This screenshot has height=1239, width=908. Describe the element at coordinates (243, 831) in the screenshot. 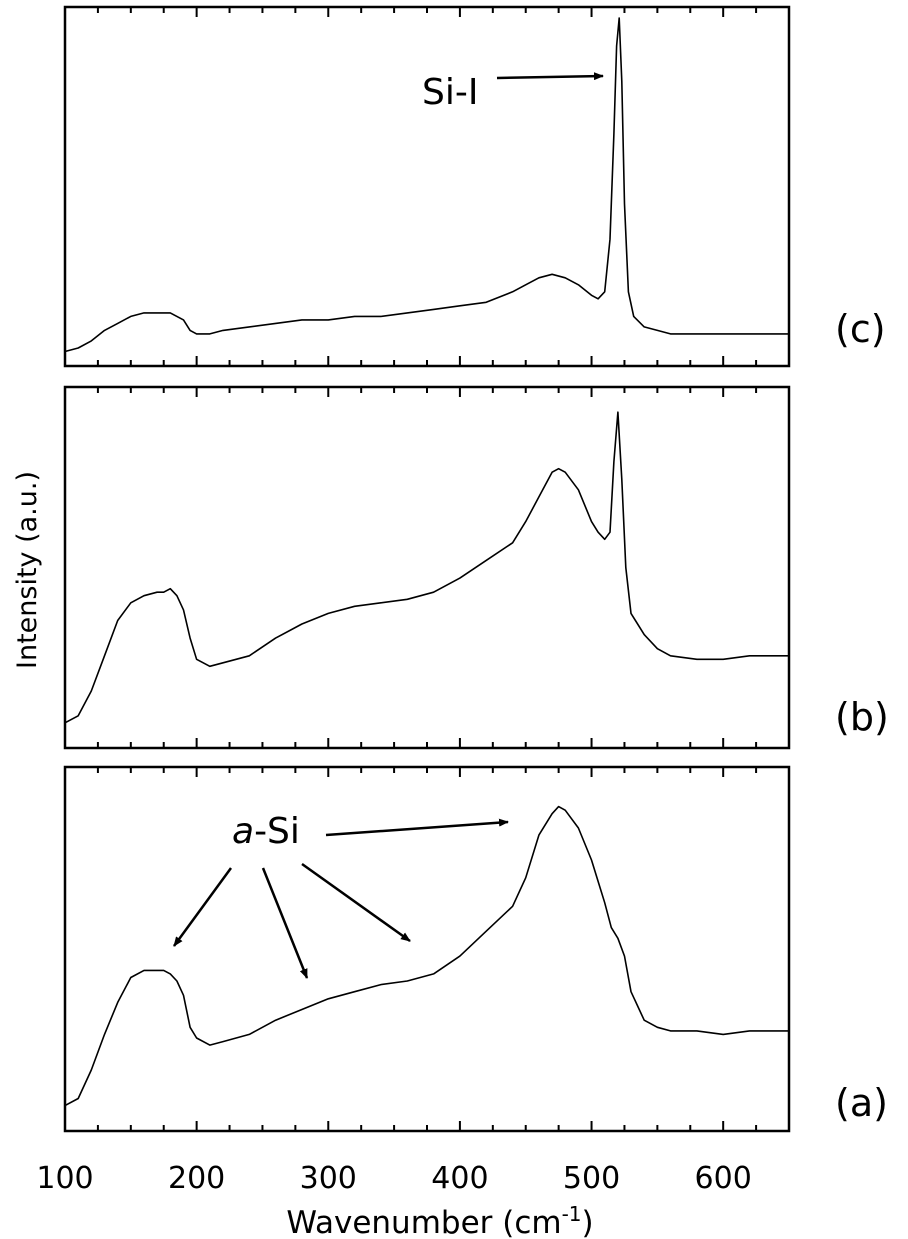

I see `annotation-a-si-italic: a` at that location.